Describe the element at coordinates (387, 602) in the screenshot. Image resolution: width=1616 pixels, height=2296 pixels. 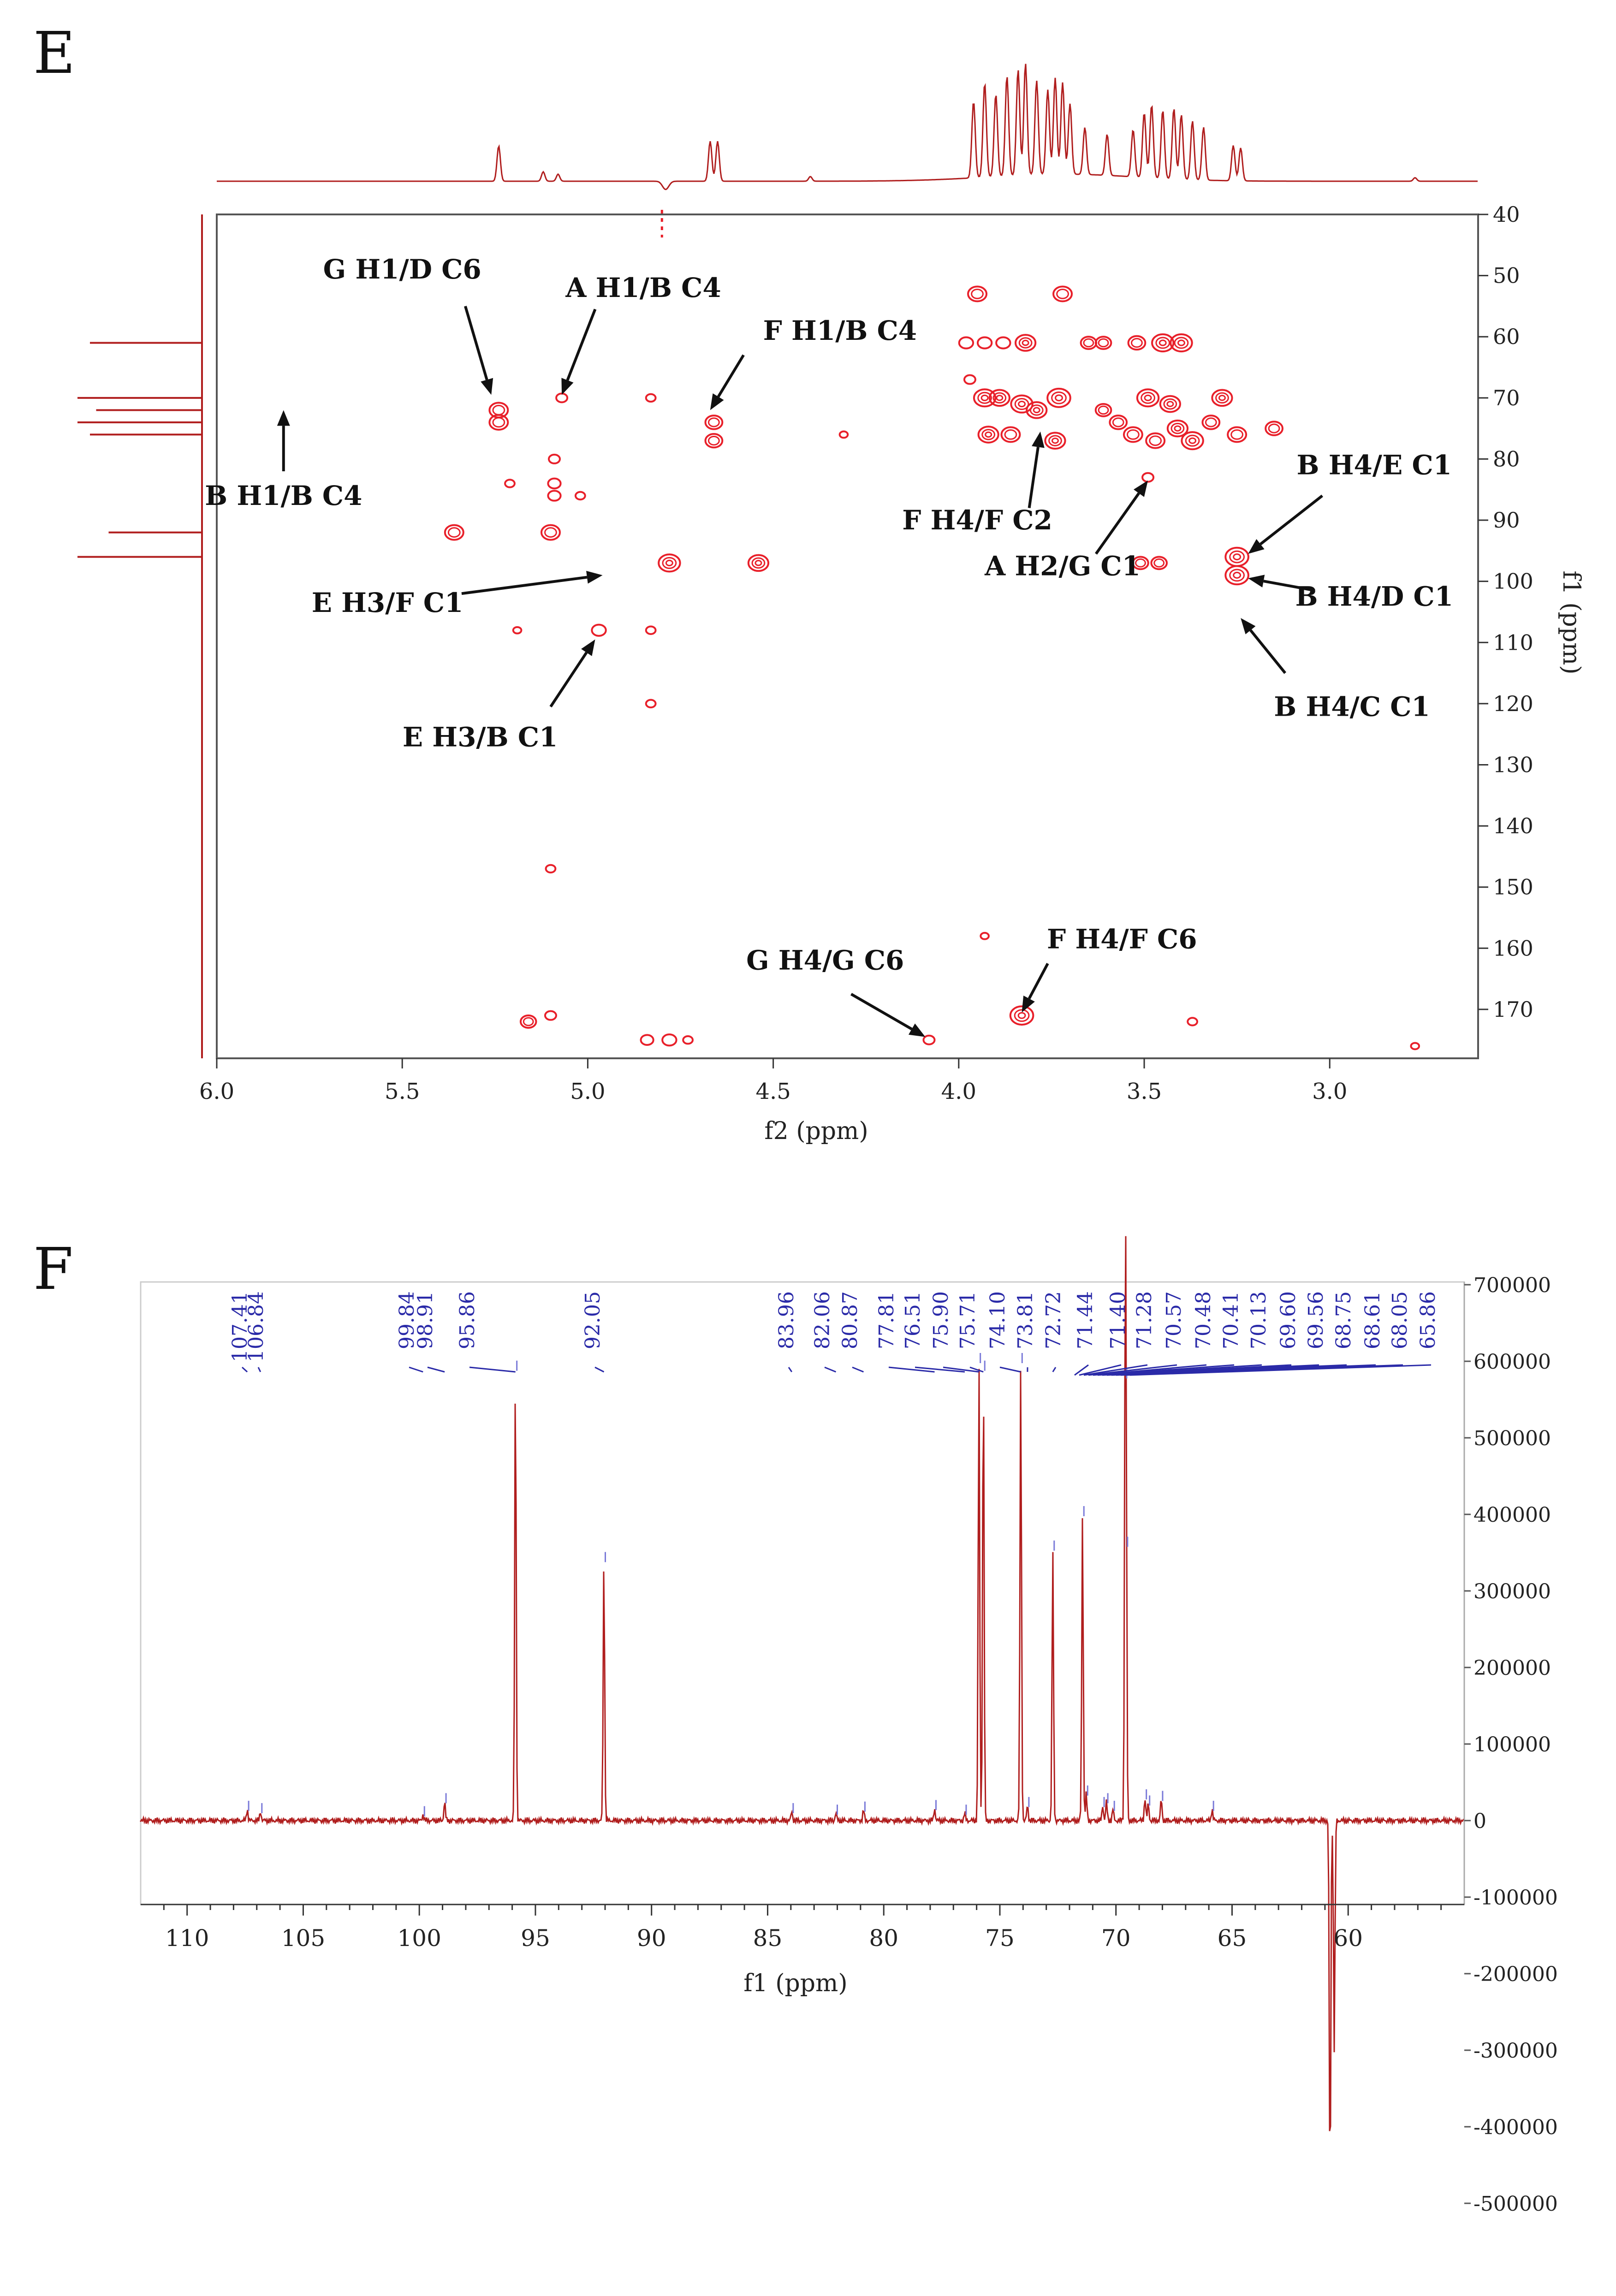
I see `annotation-label: E H3/F C1` at that location.